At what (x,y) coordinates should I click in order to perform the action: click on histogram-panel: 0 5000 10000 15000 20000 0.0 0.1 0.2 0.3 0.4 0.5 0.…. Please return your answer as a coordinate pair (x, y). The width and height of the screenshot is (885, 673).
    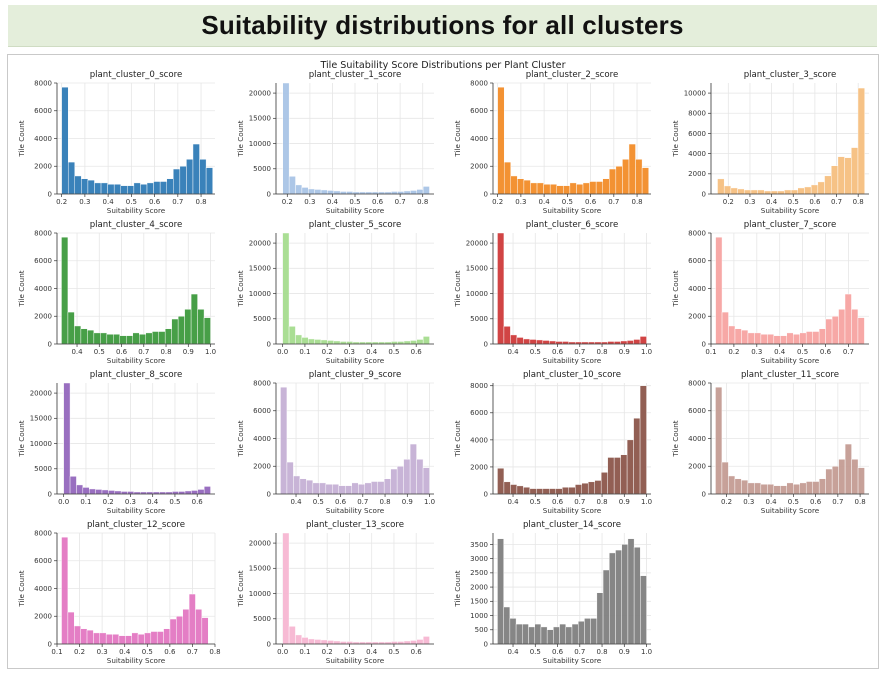
    Looking at the image, I should click on (335, 292).